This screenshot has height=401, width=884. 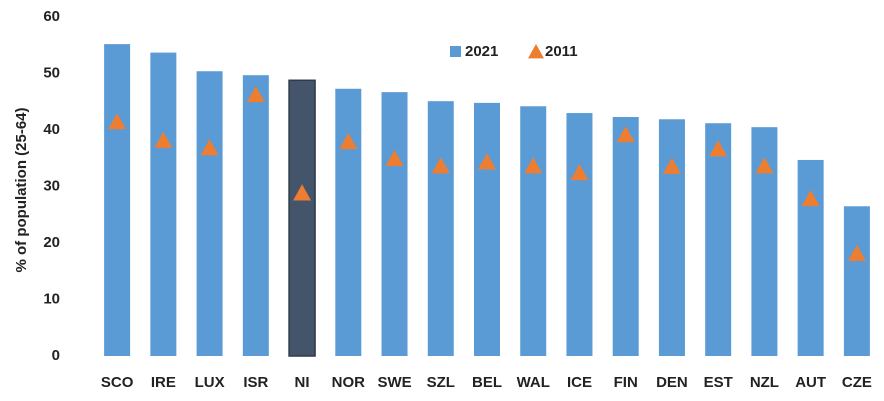 I want to click on y-tick-label: 50, so click(x=51, y=72).